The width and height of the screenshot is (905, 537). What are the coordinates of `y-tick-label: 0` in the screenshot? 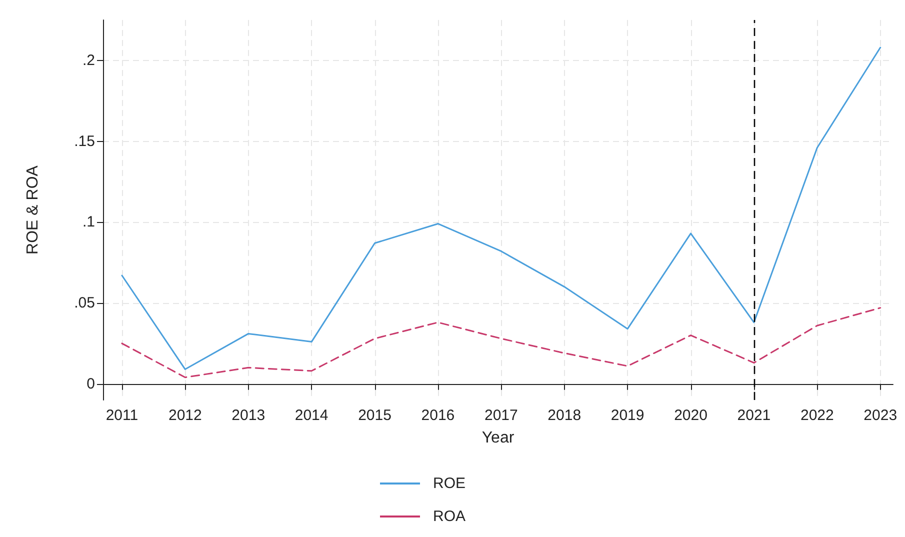 It's located at (90, 383).